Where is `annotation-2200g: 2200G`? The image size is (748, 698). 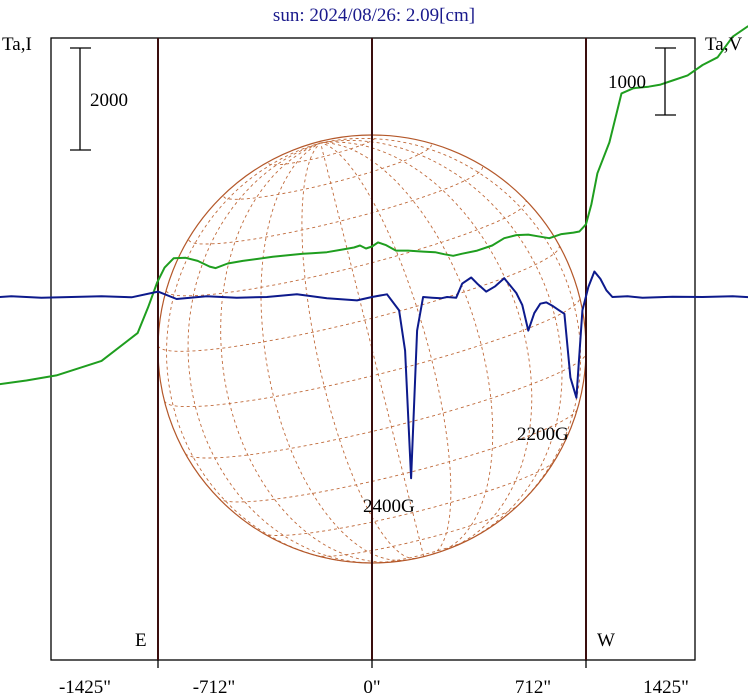 annotation-2200g: 2200G is located at coordinates (543, 434).